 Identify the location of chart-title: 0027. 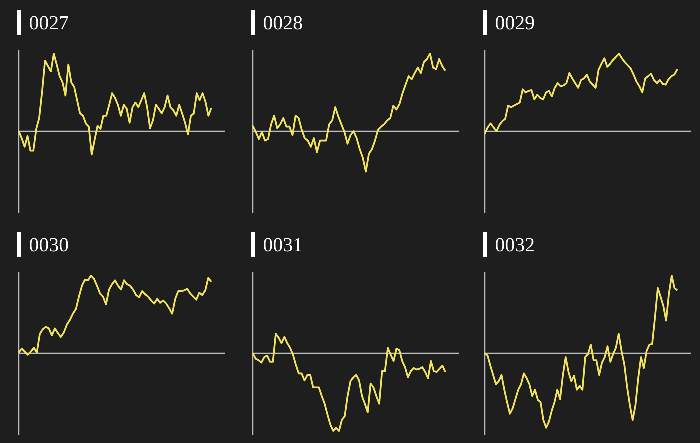
(49, 23).